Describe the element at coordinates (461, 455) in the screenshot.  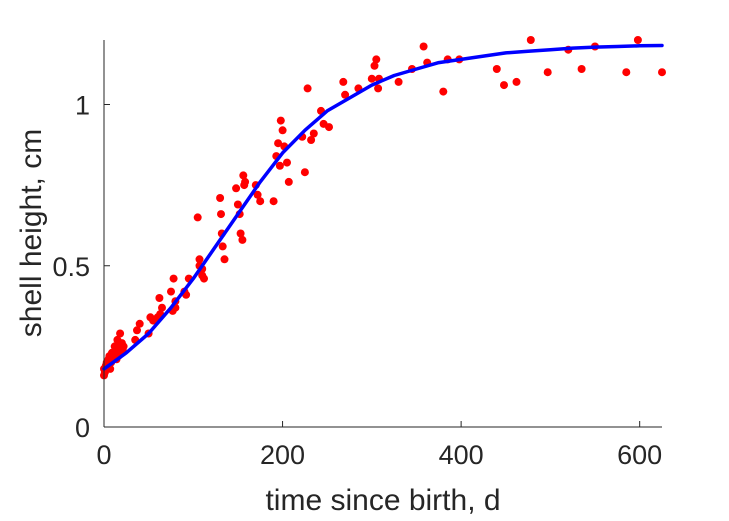
I see `x-tick-label: 400` at that location.